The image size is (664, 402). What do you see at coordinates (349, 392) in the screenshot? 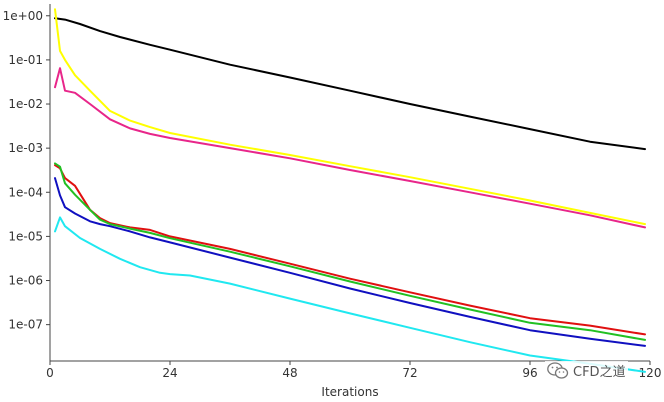
I see `x-axis-title: Iterations` at bounding box center [349, 392].